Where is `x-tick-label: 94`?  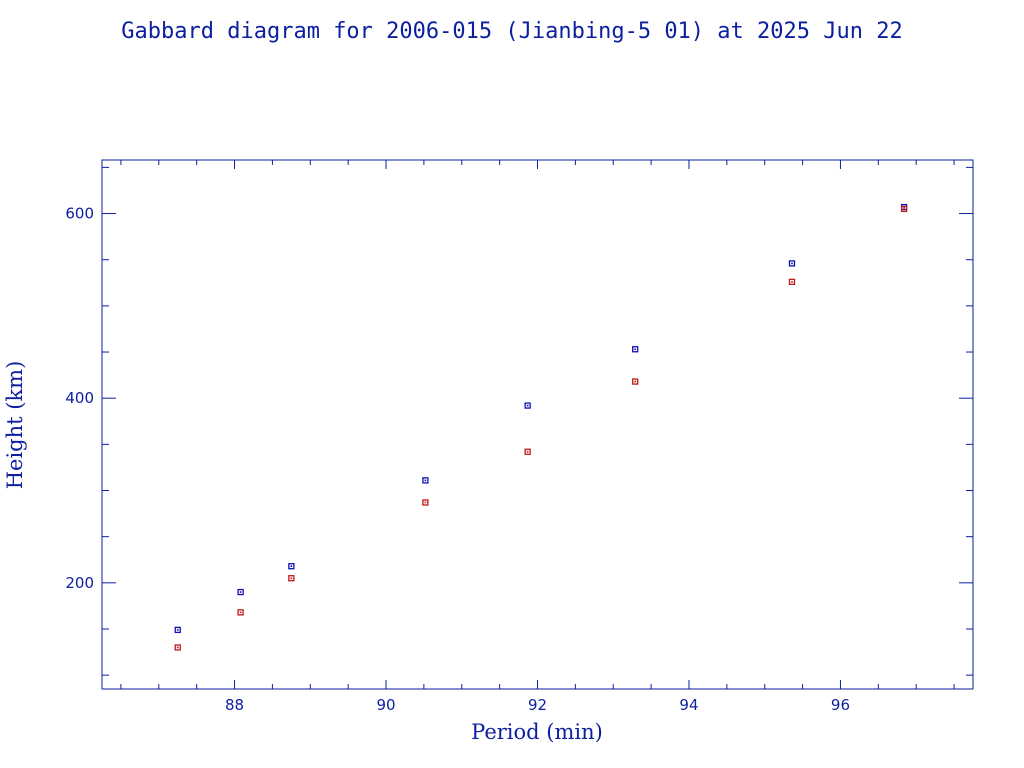
x-tick-label: 94 is located at coordinates (688, 705).